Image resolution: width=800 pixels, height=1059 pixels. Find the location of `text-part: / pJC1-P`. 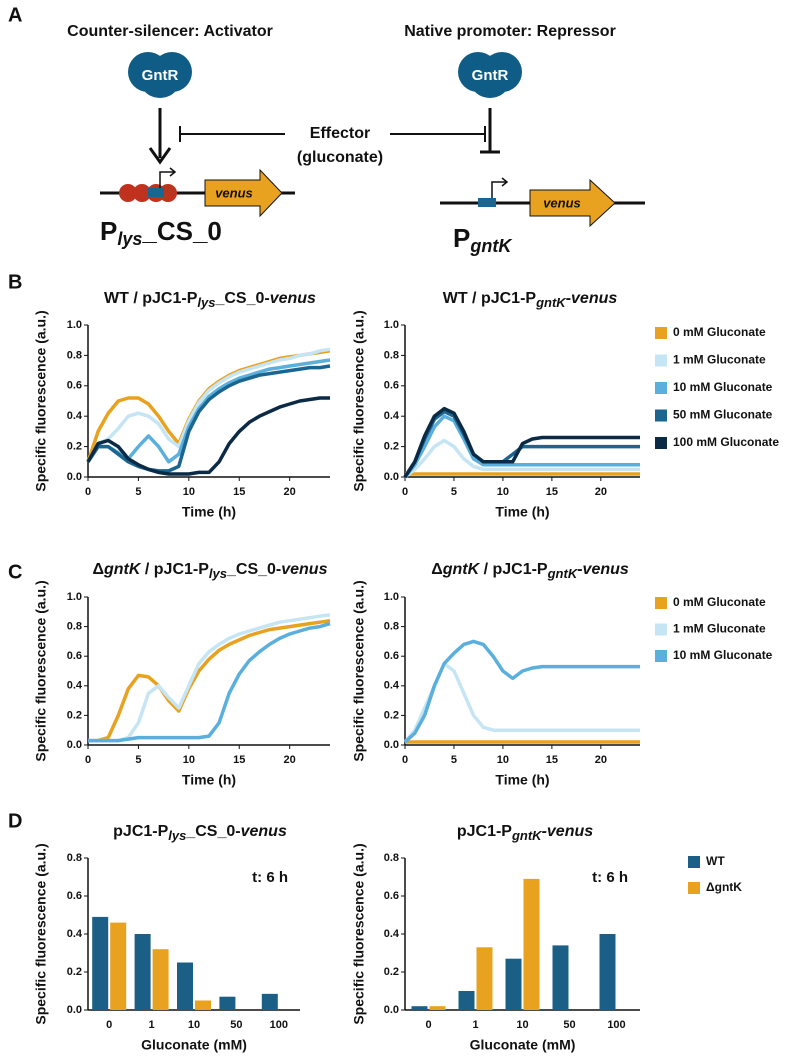

text-part: / pJC1-P is located at coordinates (513, 569).